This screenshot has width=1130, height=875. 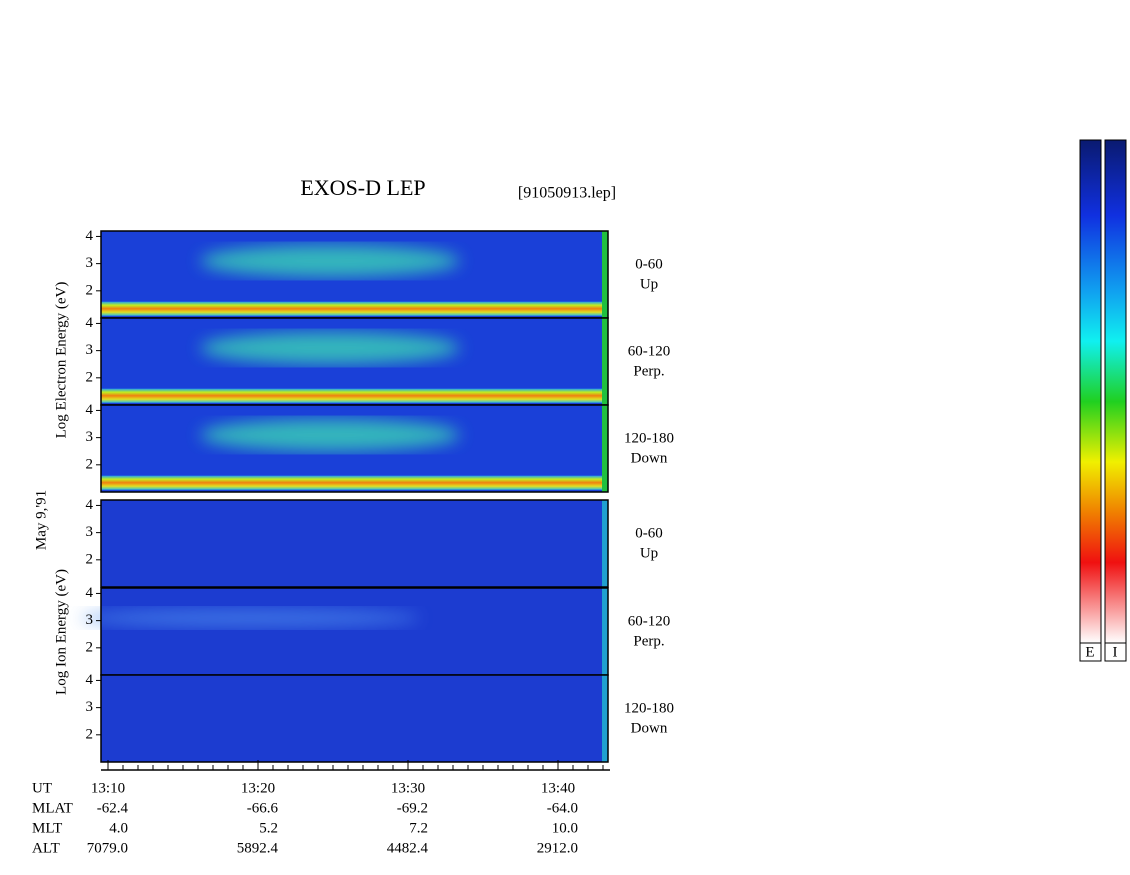 I want to click on row-value: 13:10, so click(x=108, y=788).